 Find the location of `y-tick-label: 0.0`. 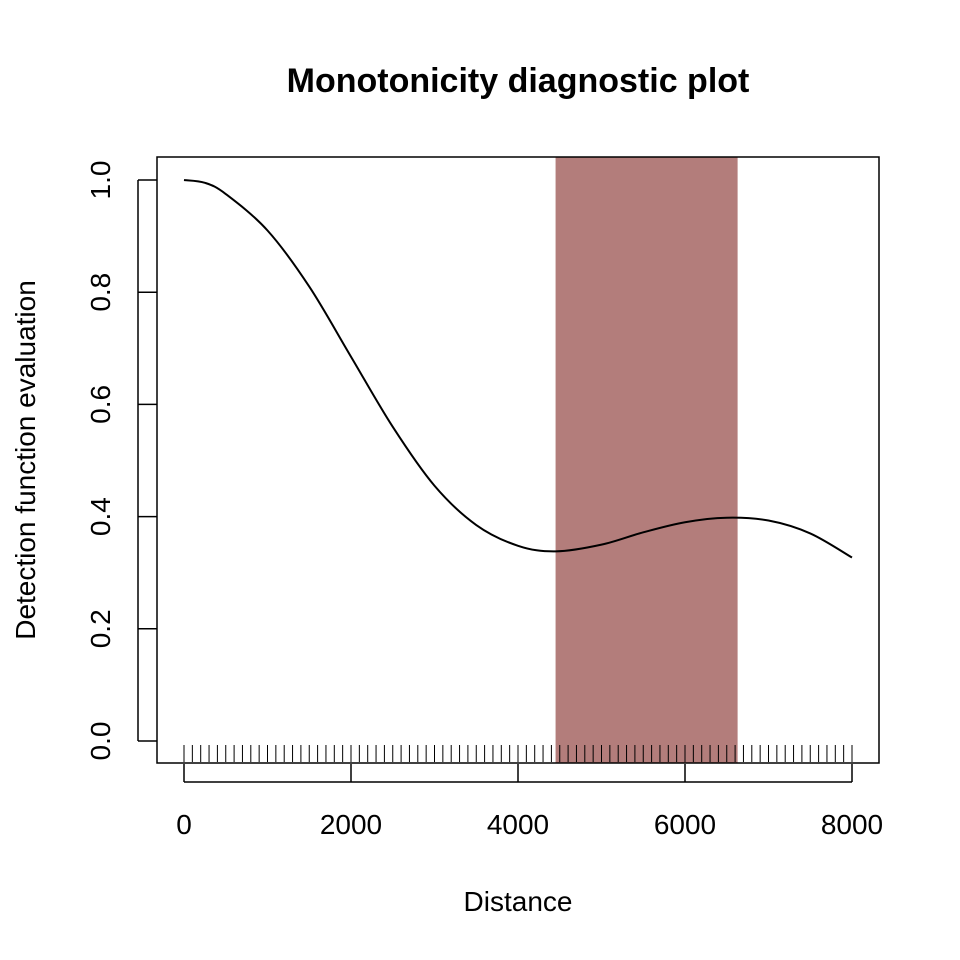

y-tick-label: 0.0 is located at coordinates (100, 741).